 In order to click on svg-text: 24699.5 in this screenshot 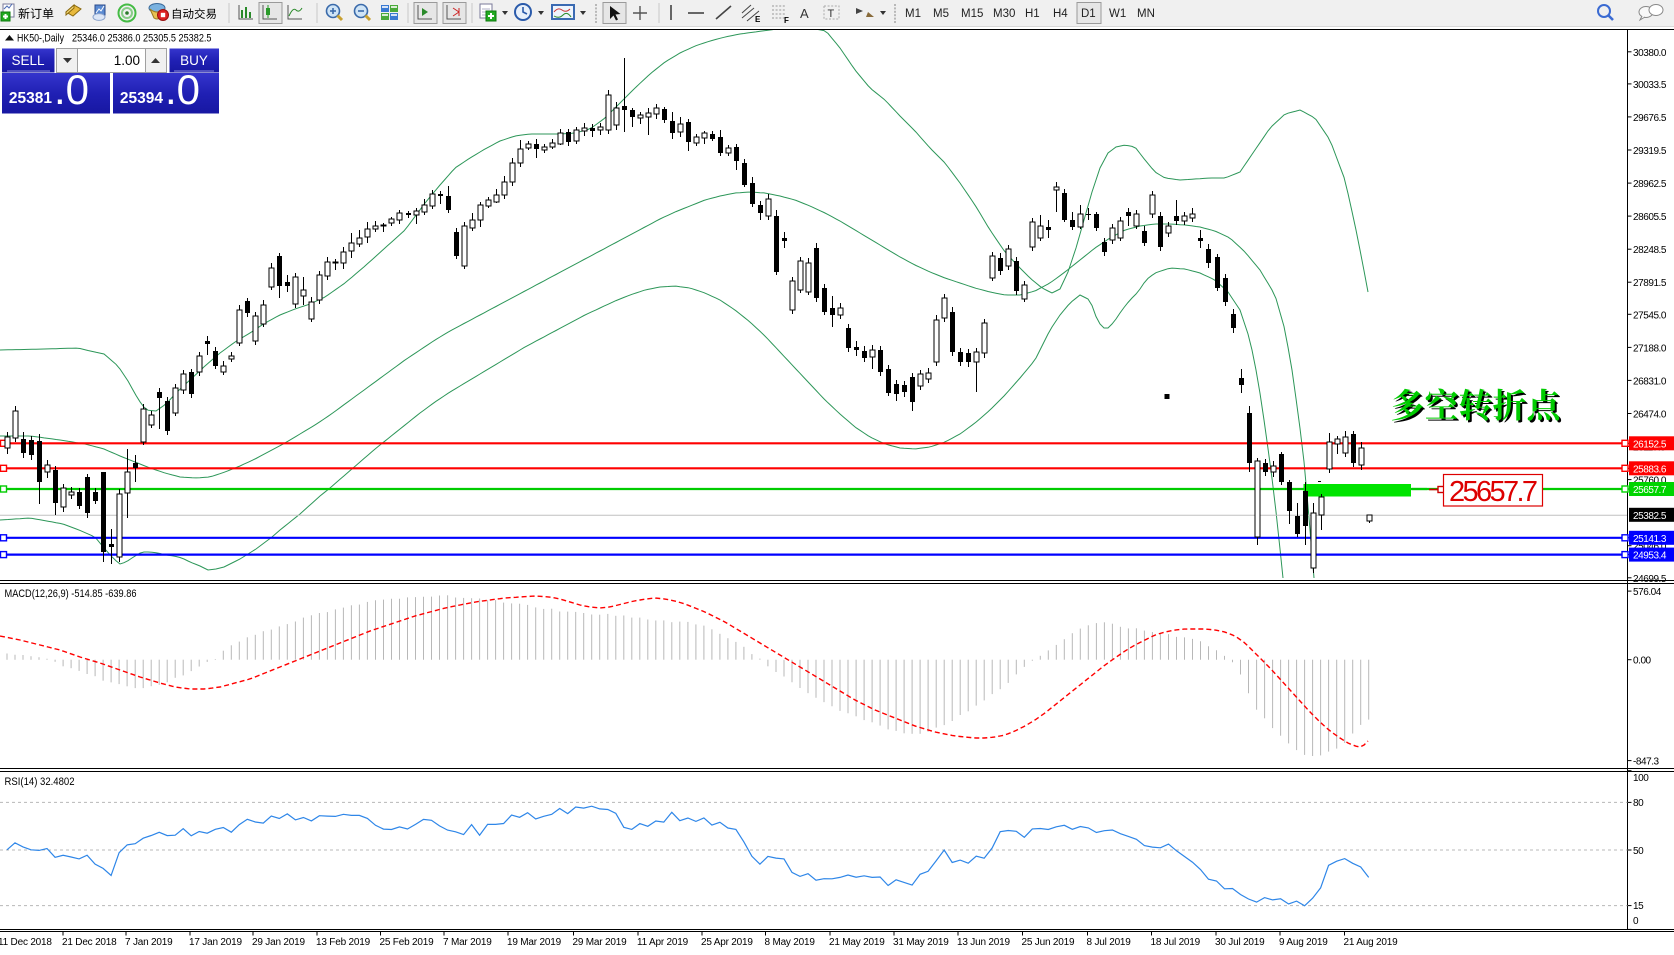, I will do `click(1650, 579)`.